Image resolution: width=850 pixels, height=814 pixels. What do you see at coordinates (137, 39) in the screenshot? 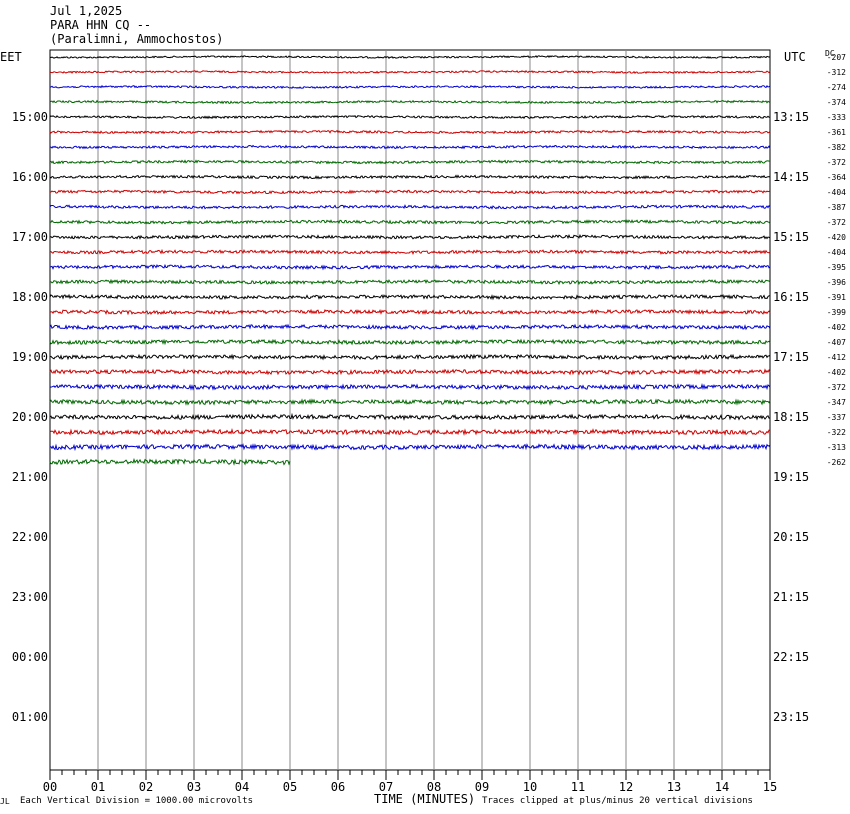
I see `location-label: (Paralimni, Ammochostos)` at bounding box center [137, 39].